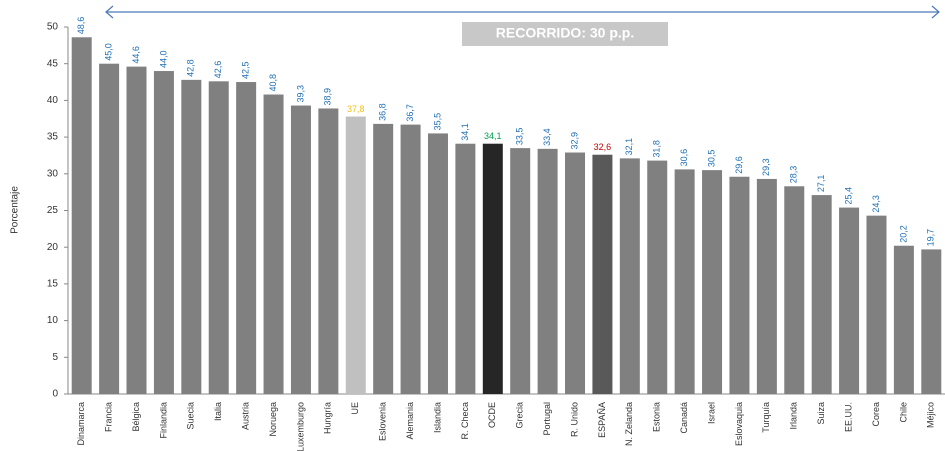 Image resolution: width=945 pixels, height=451 pixels. I want to click on x-tick-label: Luxemburgo, so click(300, 426).